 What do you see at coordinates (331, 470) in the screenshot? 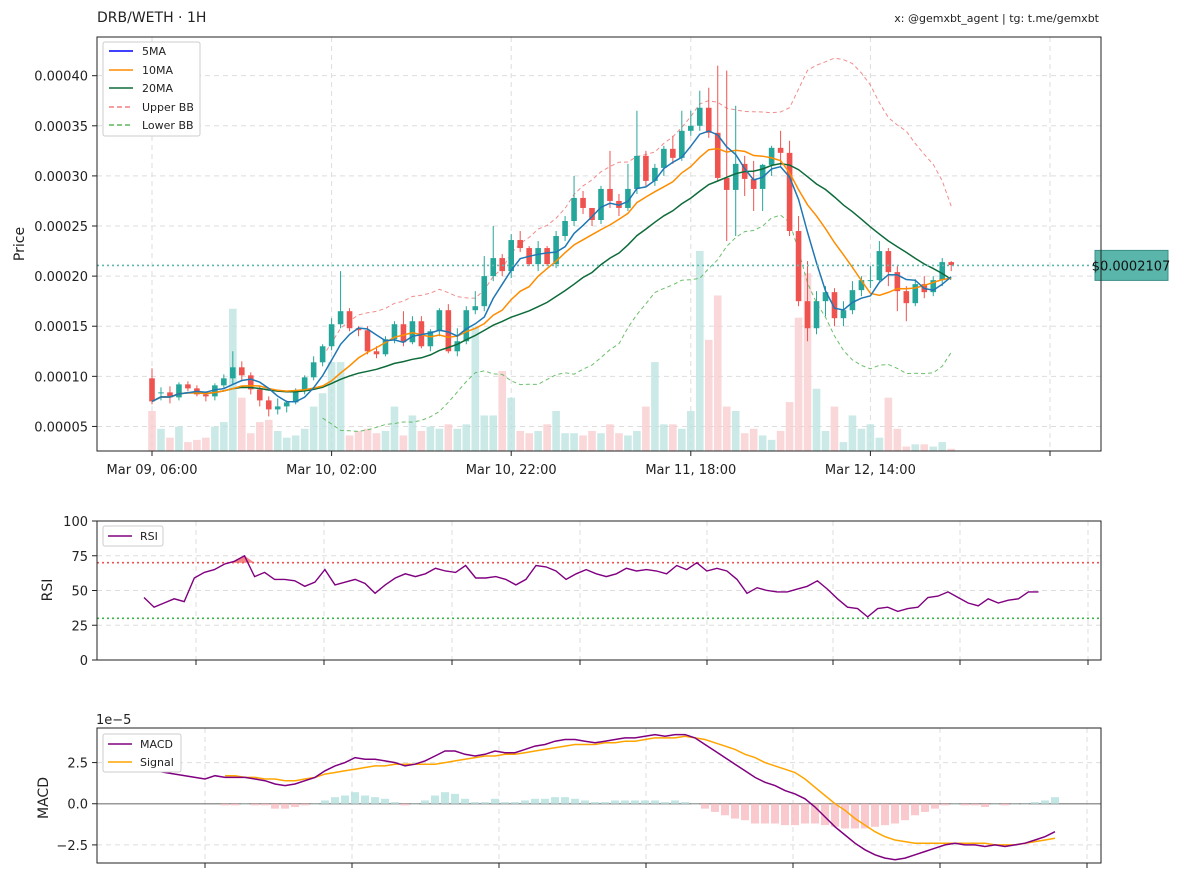
I see `price-x-tick-label: Mar 10, 02:00` at bounding box center [331, 470].